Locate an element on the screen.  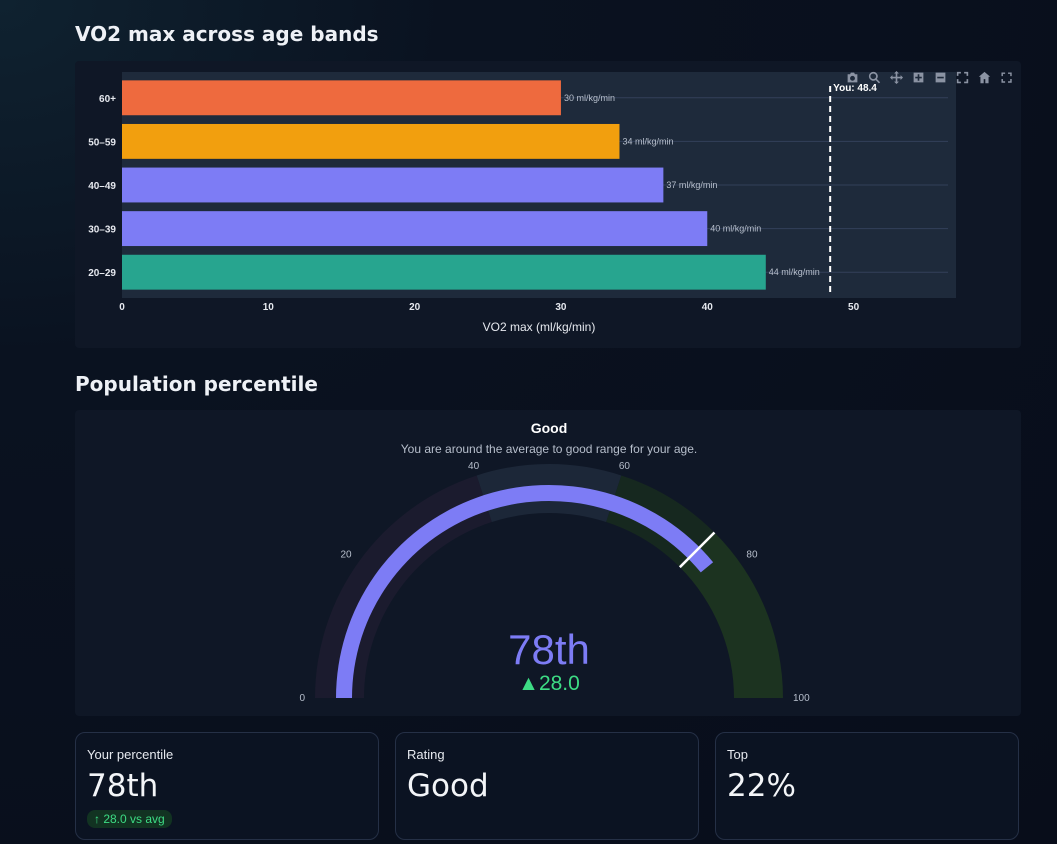
rating-card-label: Rating is located at coordinates (426, 754).